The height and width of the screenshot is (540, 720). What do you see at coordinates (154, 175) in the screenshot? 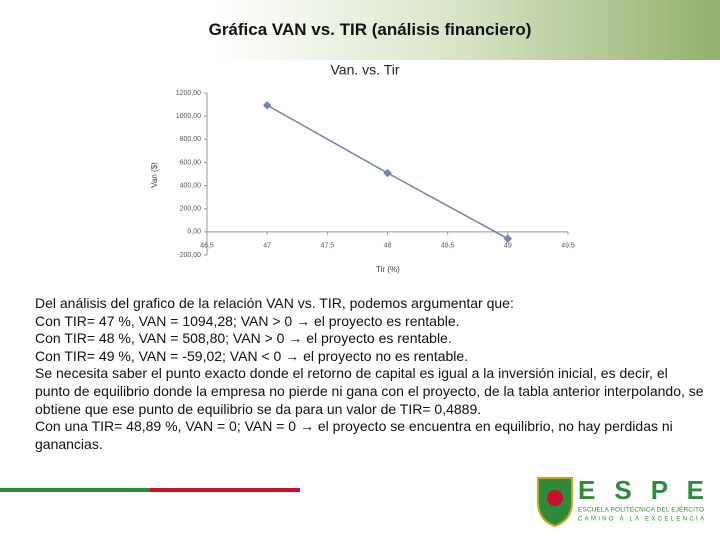
I see `y-axis-label: Van ($)` at bounding box center [154, 175].